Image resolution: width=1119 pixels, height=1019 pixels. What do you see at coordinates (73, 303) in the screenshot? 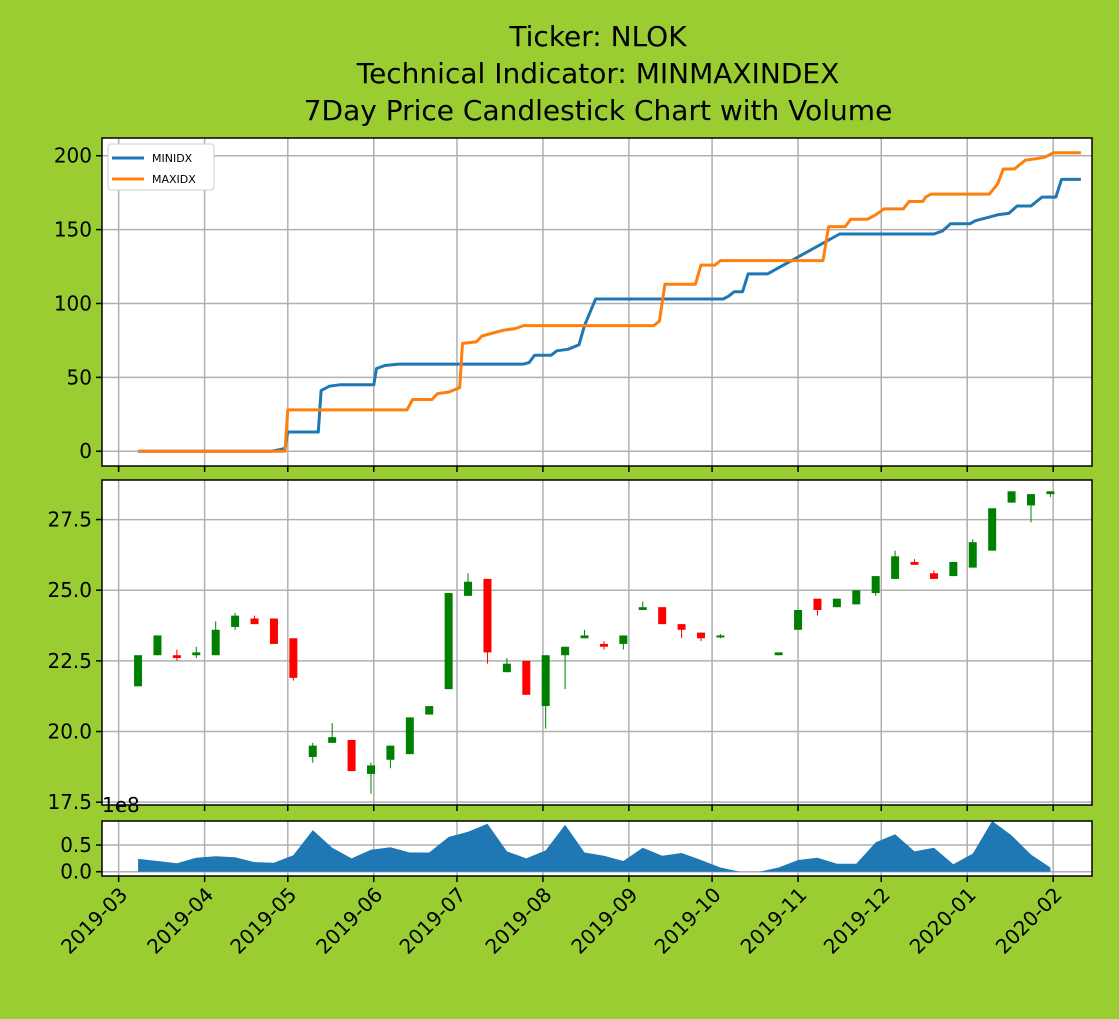
I see `y-tick-label-2: 100` at bounding box center [73, 303].